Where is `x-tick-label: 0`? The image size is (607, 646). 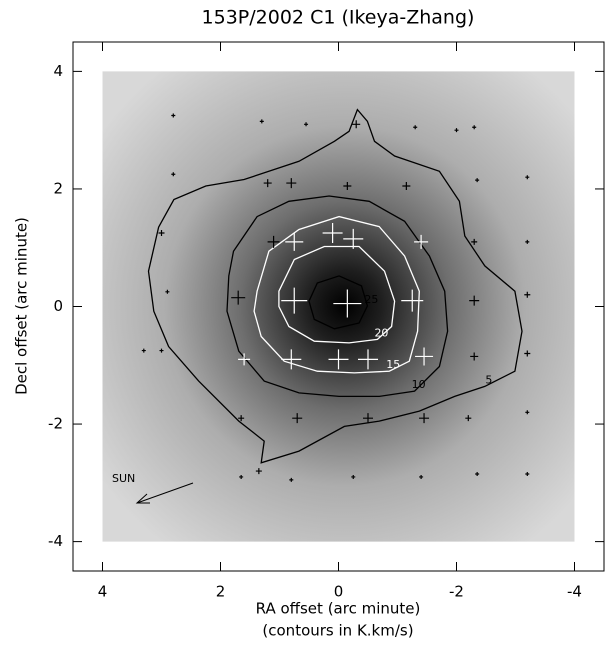
x-tick-label: 0 is located at coordinates (339, 592).